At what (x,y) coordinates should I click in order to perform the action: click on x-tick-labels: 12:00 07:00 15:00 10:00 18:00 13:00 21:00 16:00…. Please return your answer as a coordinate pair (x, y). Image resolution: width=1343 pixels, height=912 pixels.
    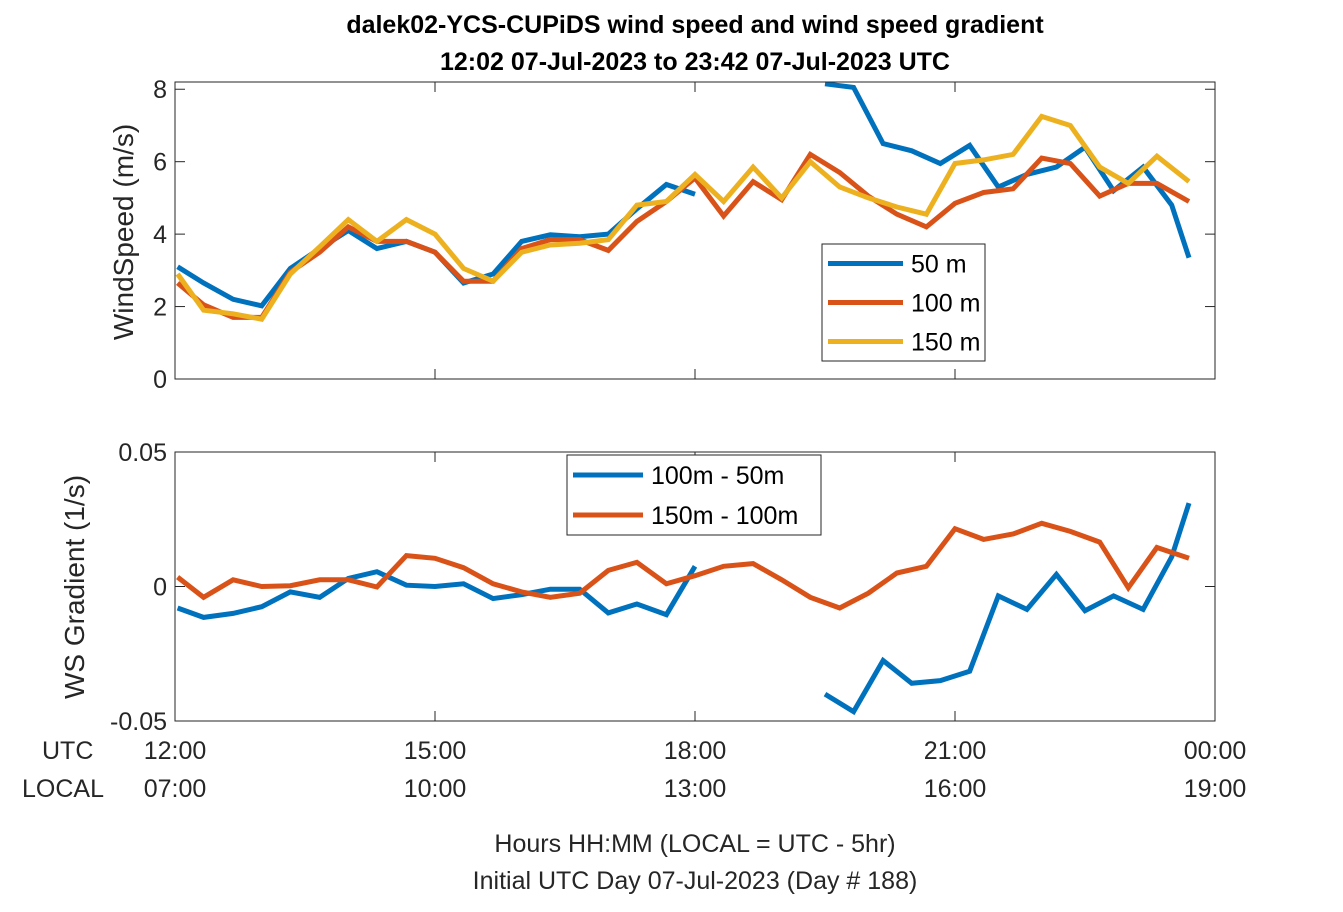
    Looking at the image, I should click on (695, 770).